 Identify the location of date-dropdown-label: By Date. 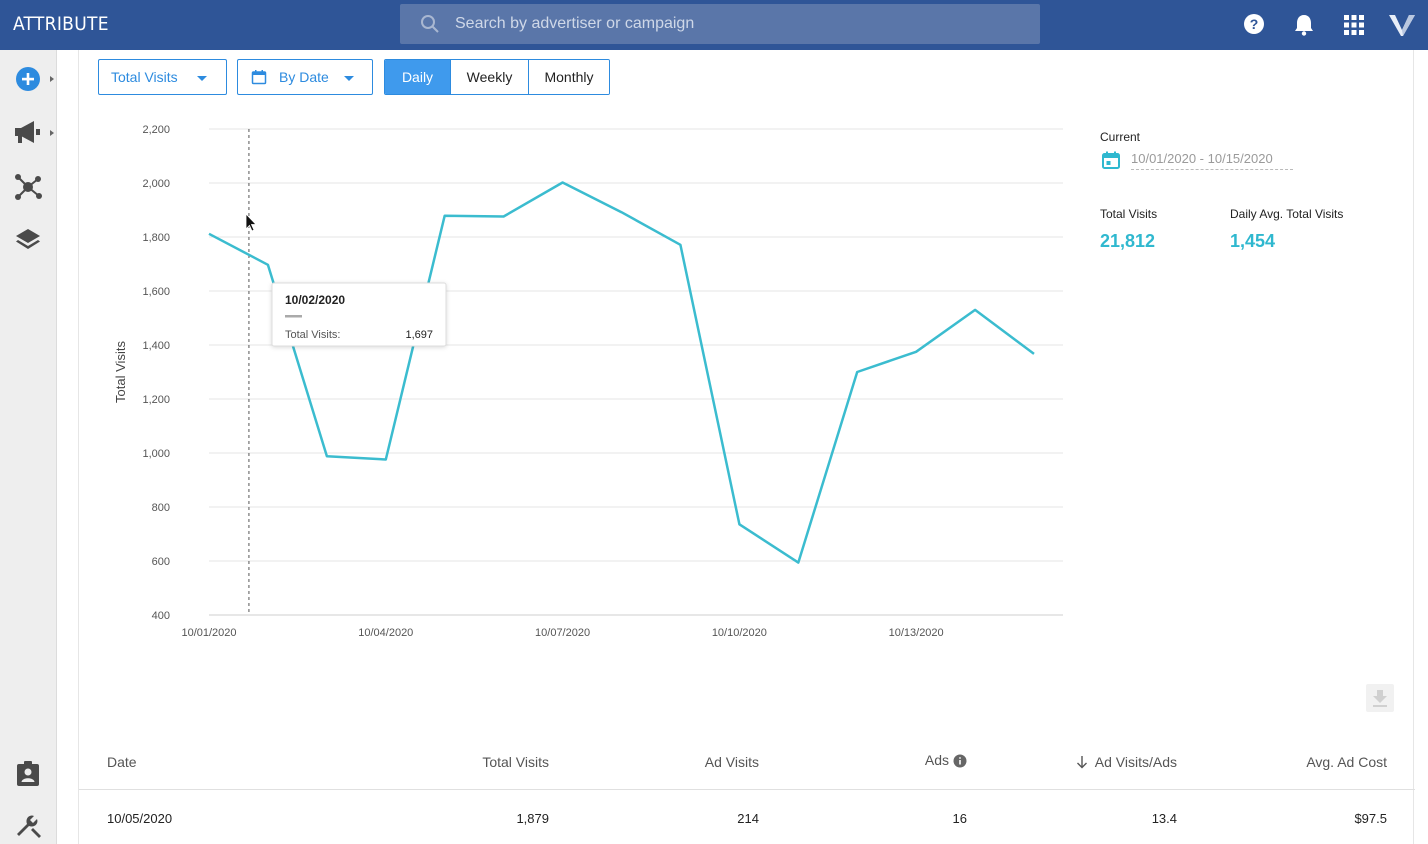
(304, 77).